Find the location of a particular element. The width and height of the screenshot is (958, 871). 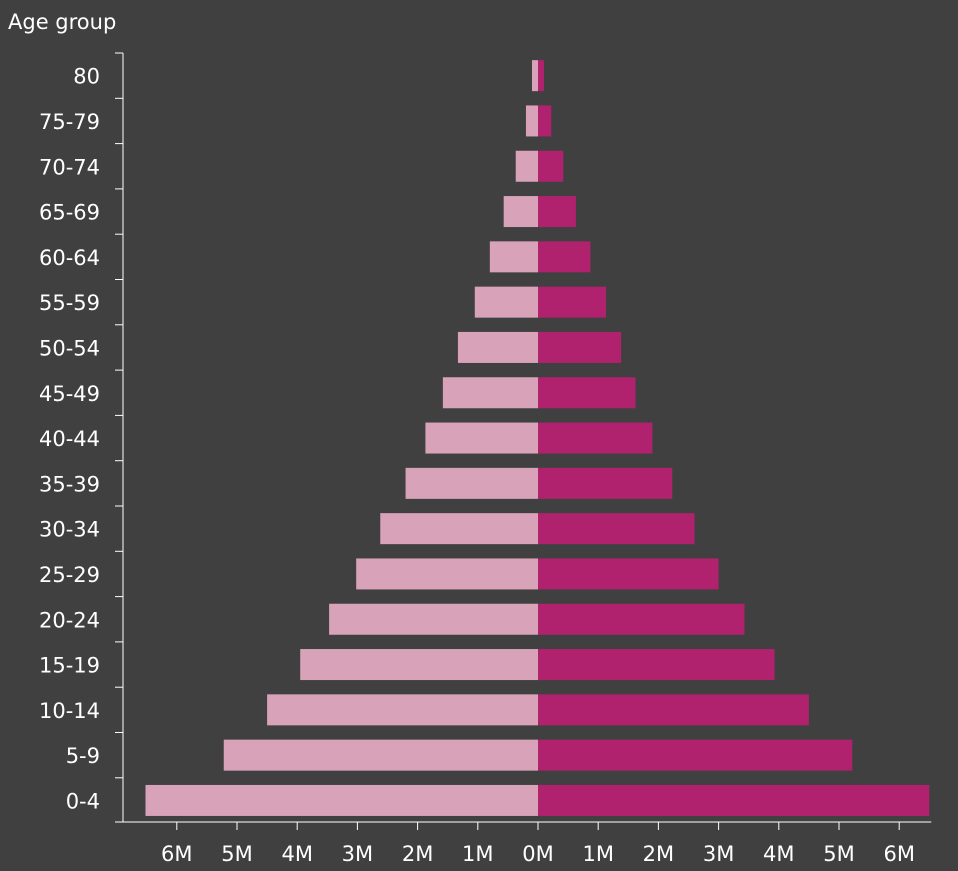

y-tick-label: 10-14 is located at coordinates (69, 711).